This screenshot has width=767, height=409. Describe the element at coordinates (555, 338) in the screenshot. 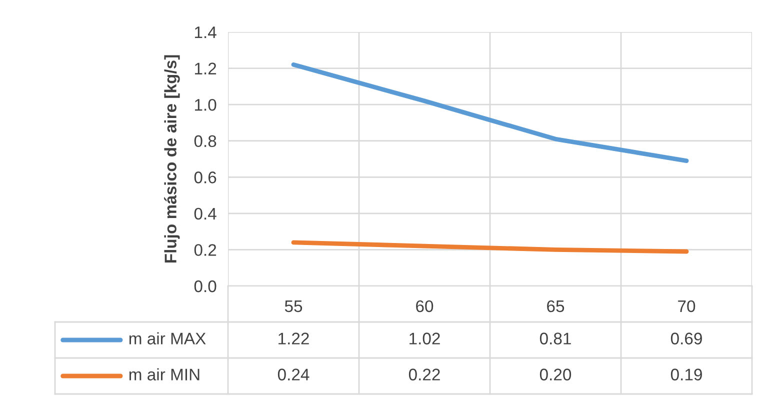

I see `data-label: 0.81` at that location.